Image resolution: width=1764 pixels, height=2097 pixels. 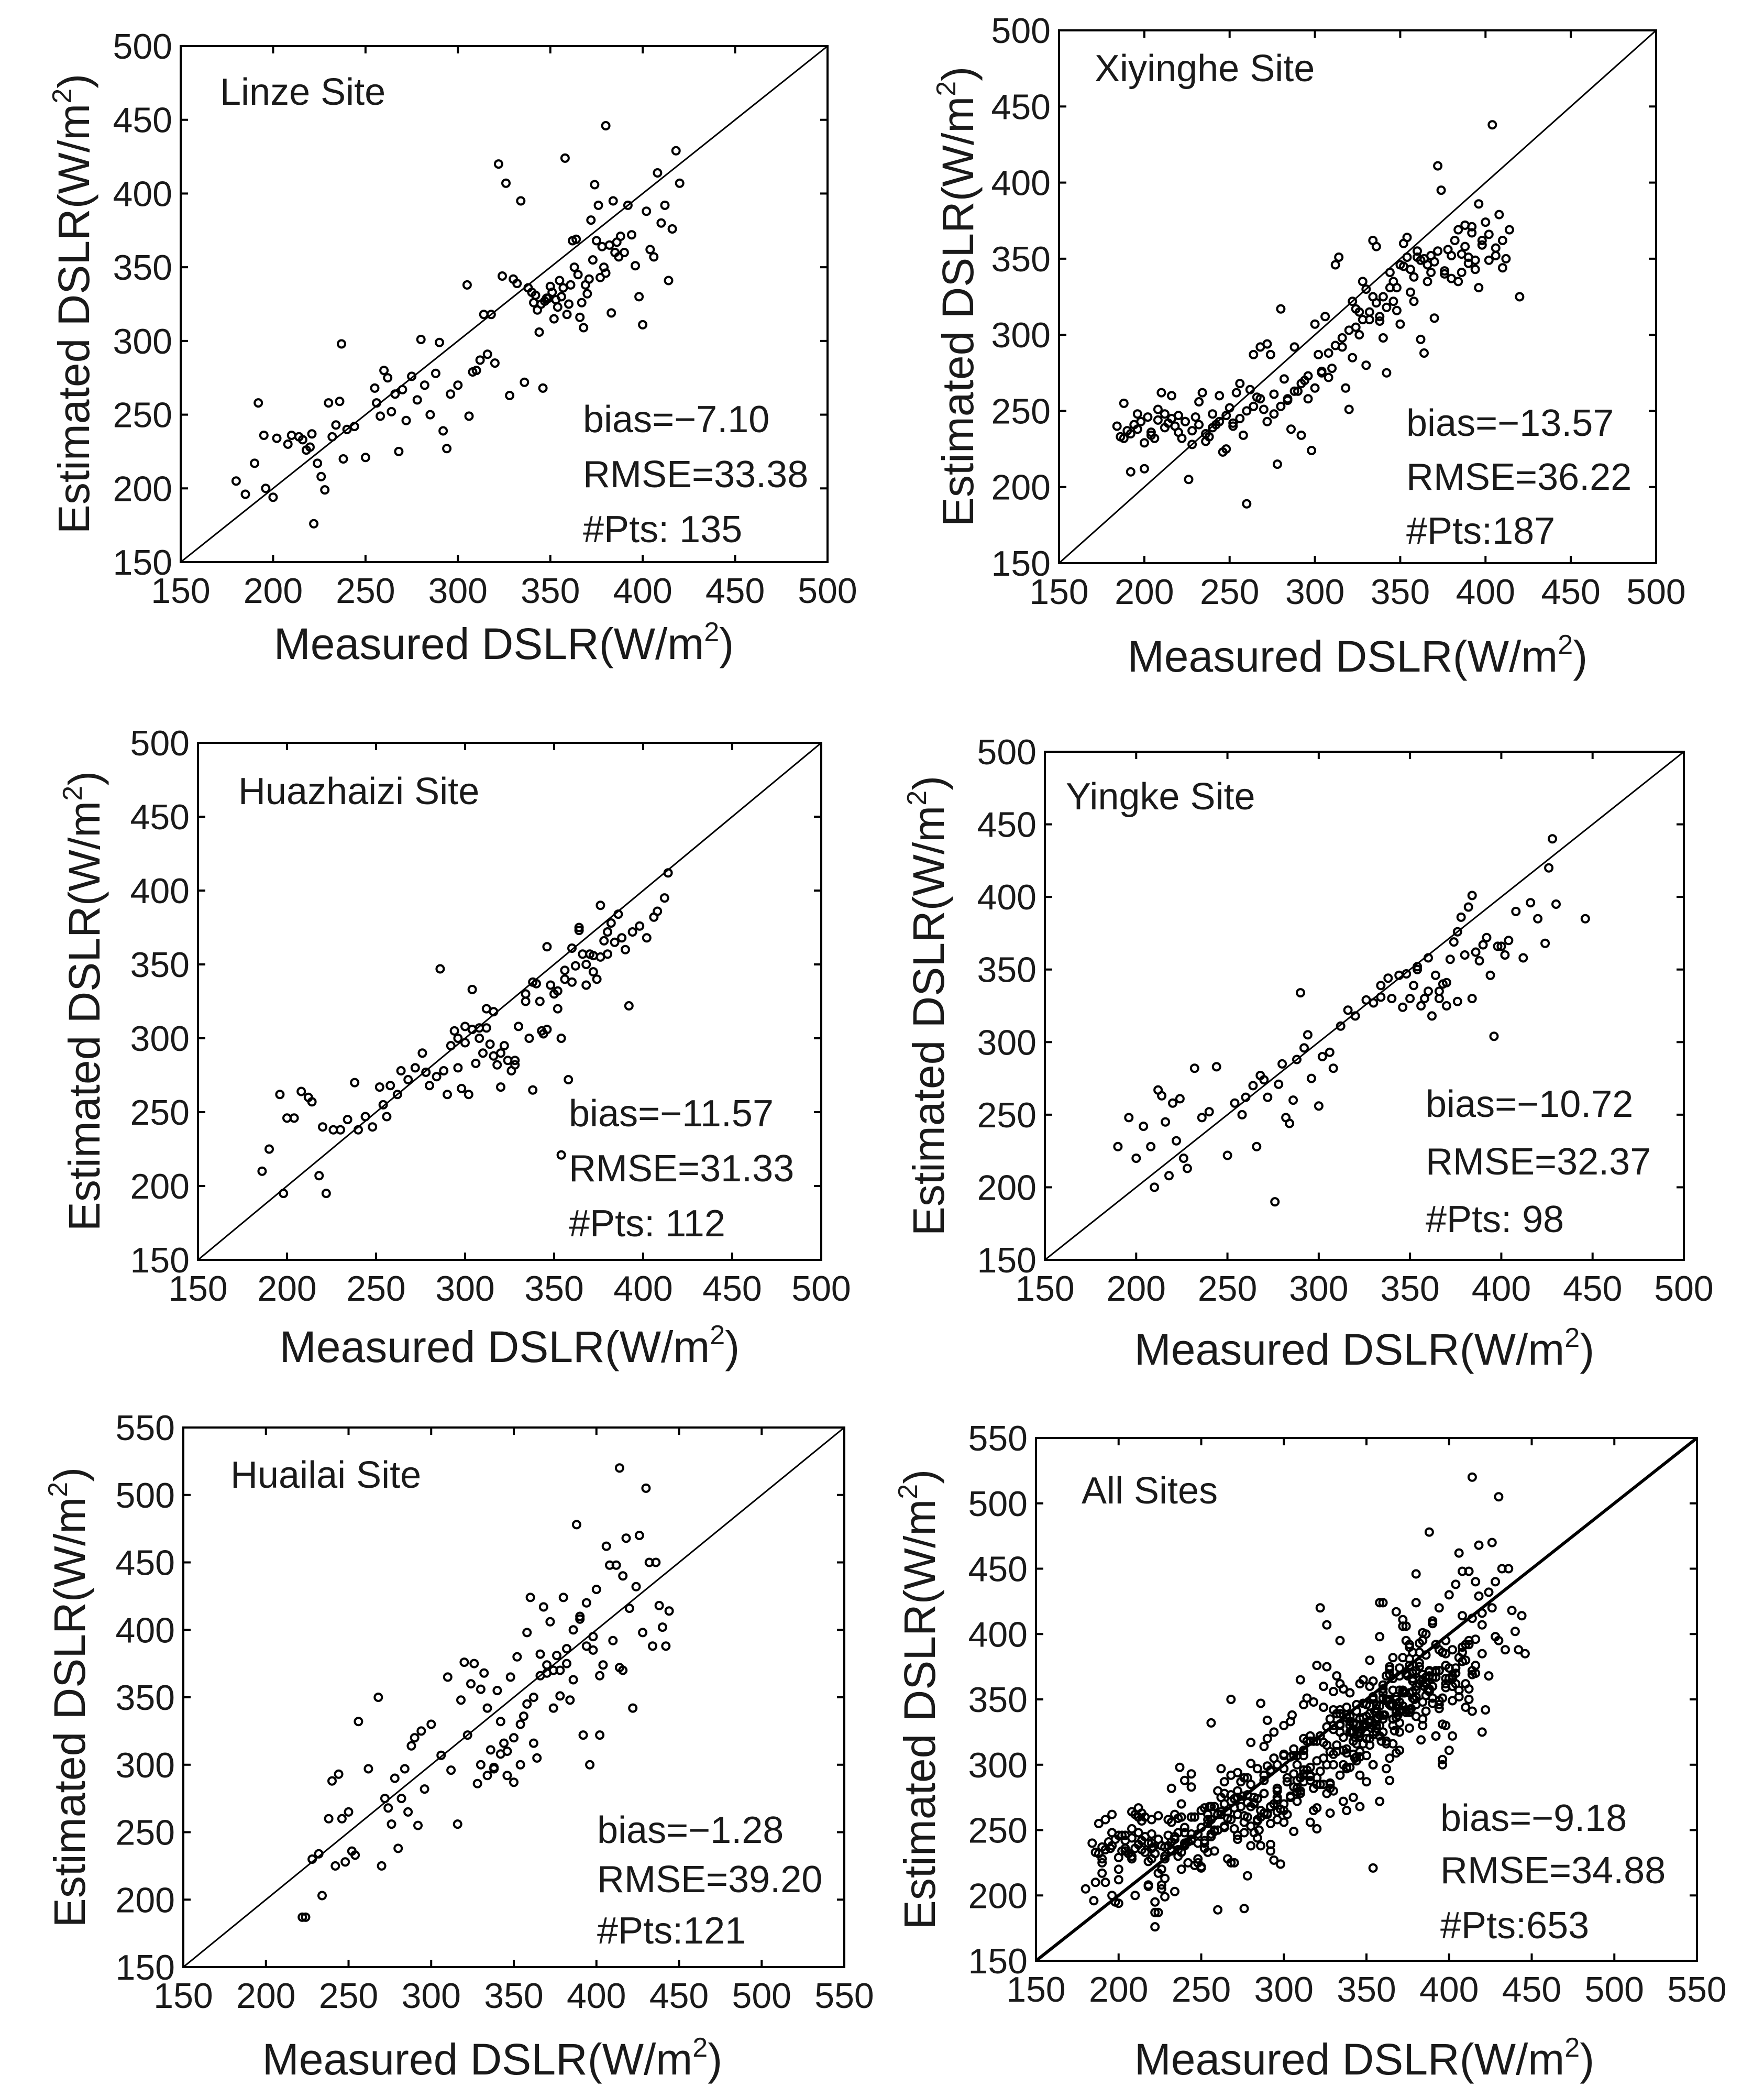 I want to click on x-tick-label: 500, so click(x=1614, y=1990).